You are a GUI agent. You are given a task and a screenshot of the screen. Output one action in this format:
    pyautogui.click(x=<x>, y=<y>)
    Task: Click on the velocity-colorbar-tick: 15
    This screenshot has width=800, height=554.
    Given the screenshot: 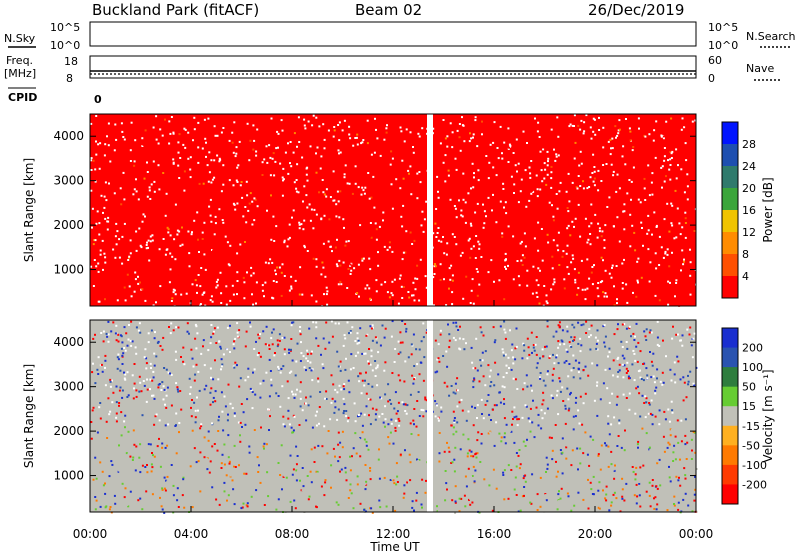 What is the action you would take?
    pyautogui.click(x=749, y=406)
    